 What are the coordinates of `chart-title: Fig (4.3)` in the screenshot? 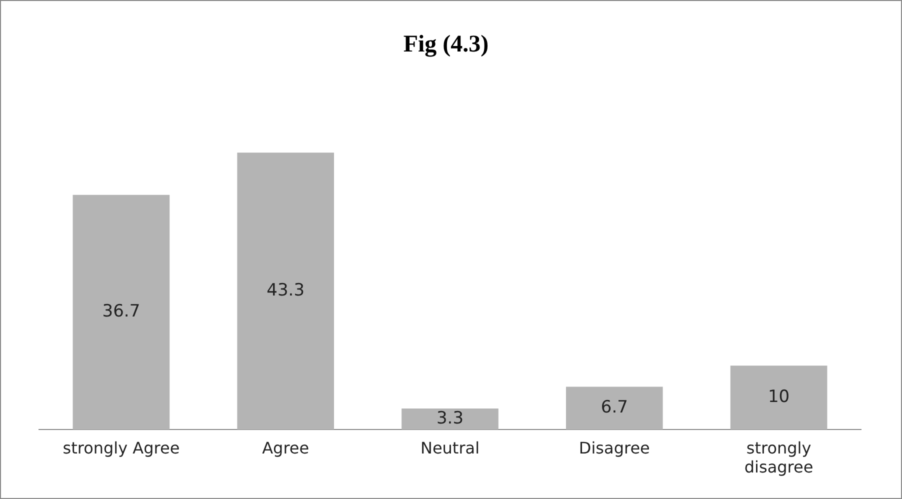 It's located at (446, 45).